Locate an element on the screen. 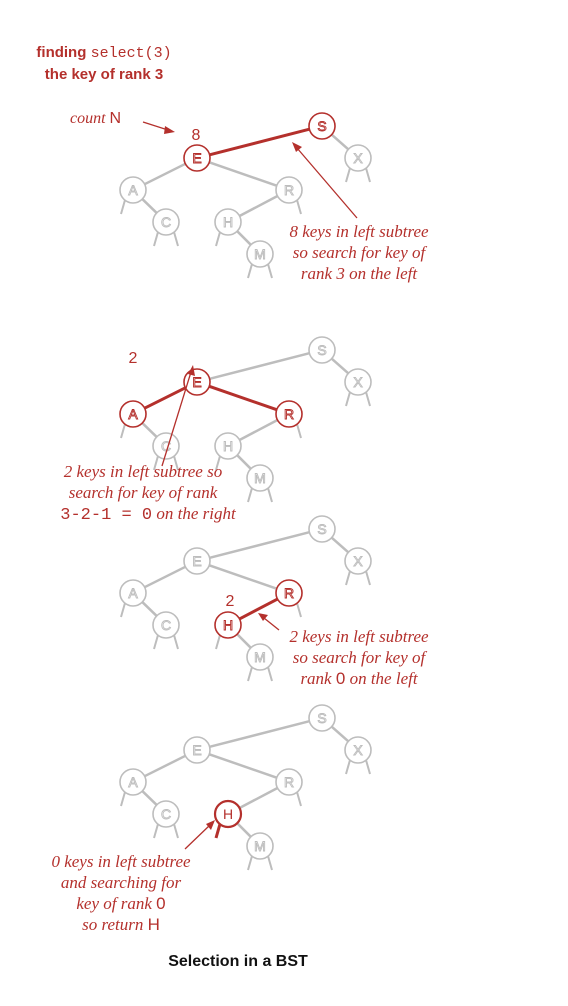 This screenshot has width=568, height=1006. panel4-note-1: 0 keys in left subtree is located at coordinates (121, 861).